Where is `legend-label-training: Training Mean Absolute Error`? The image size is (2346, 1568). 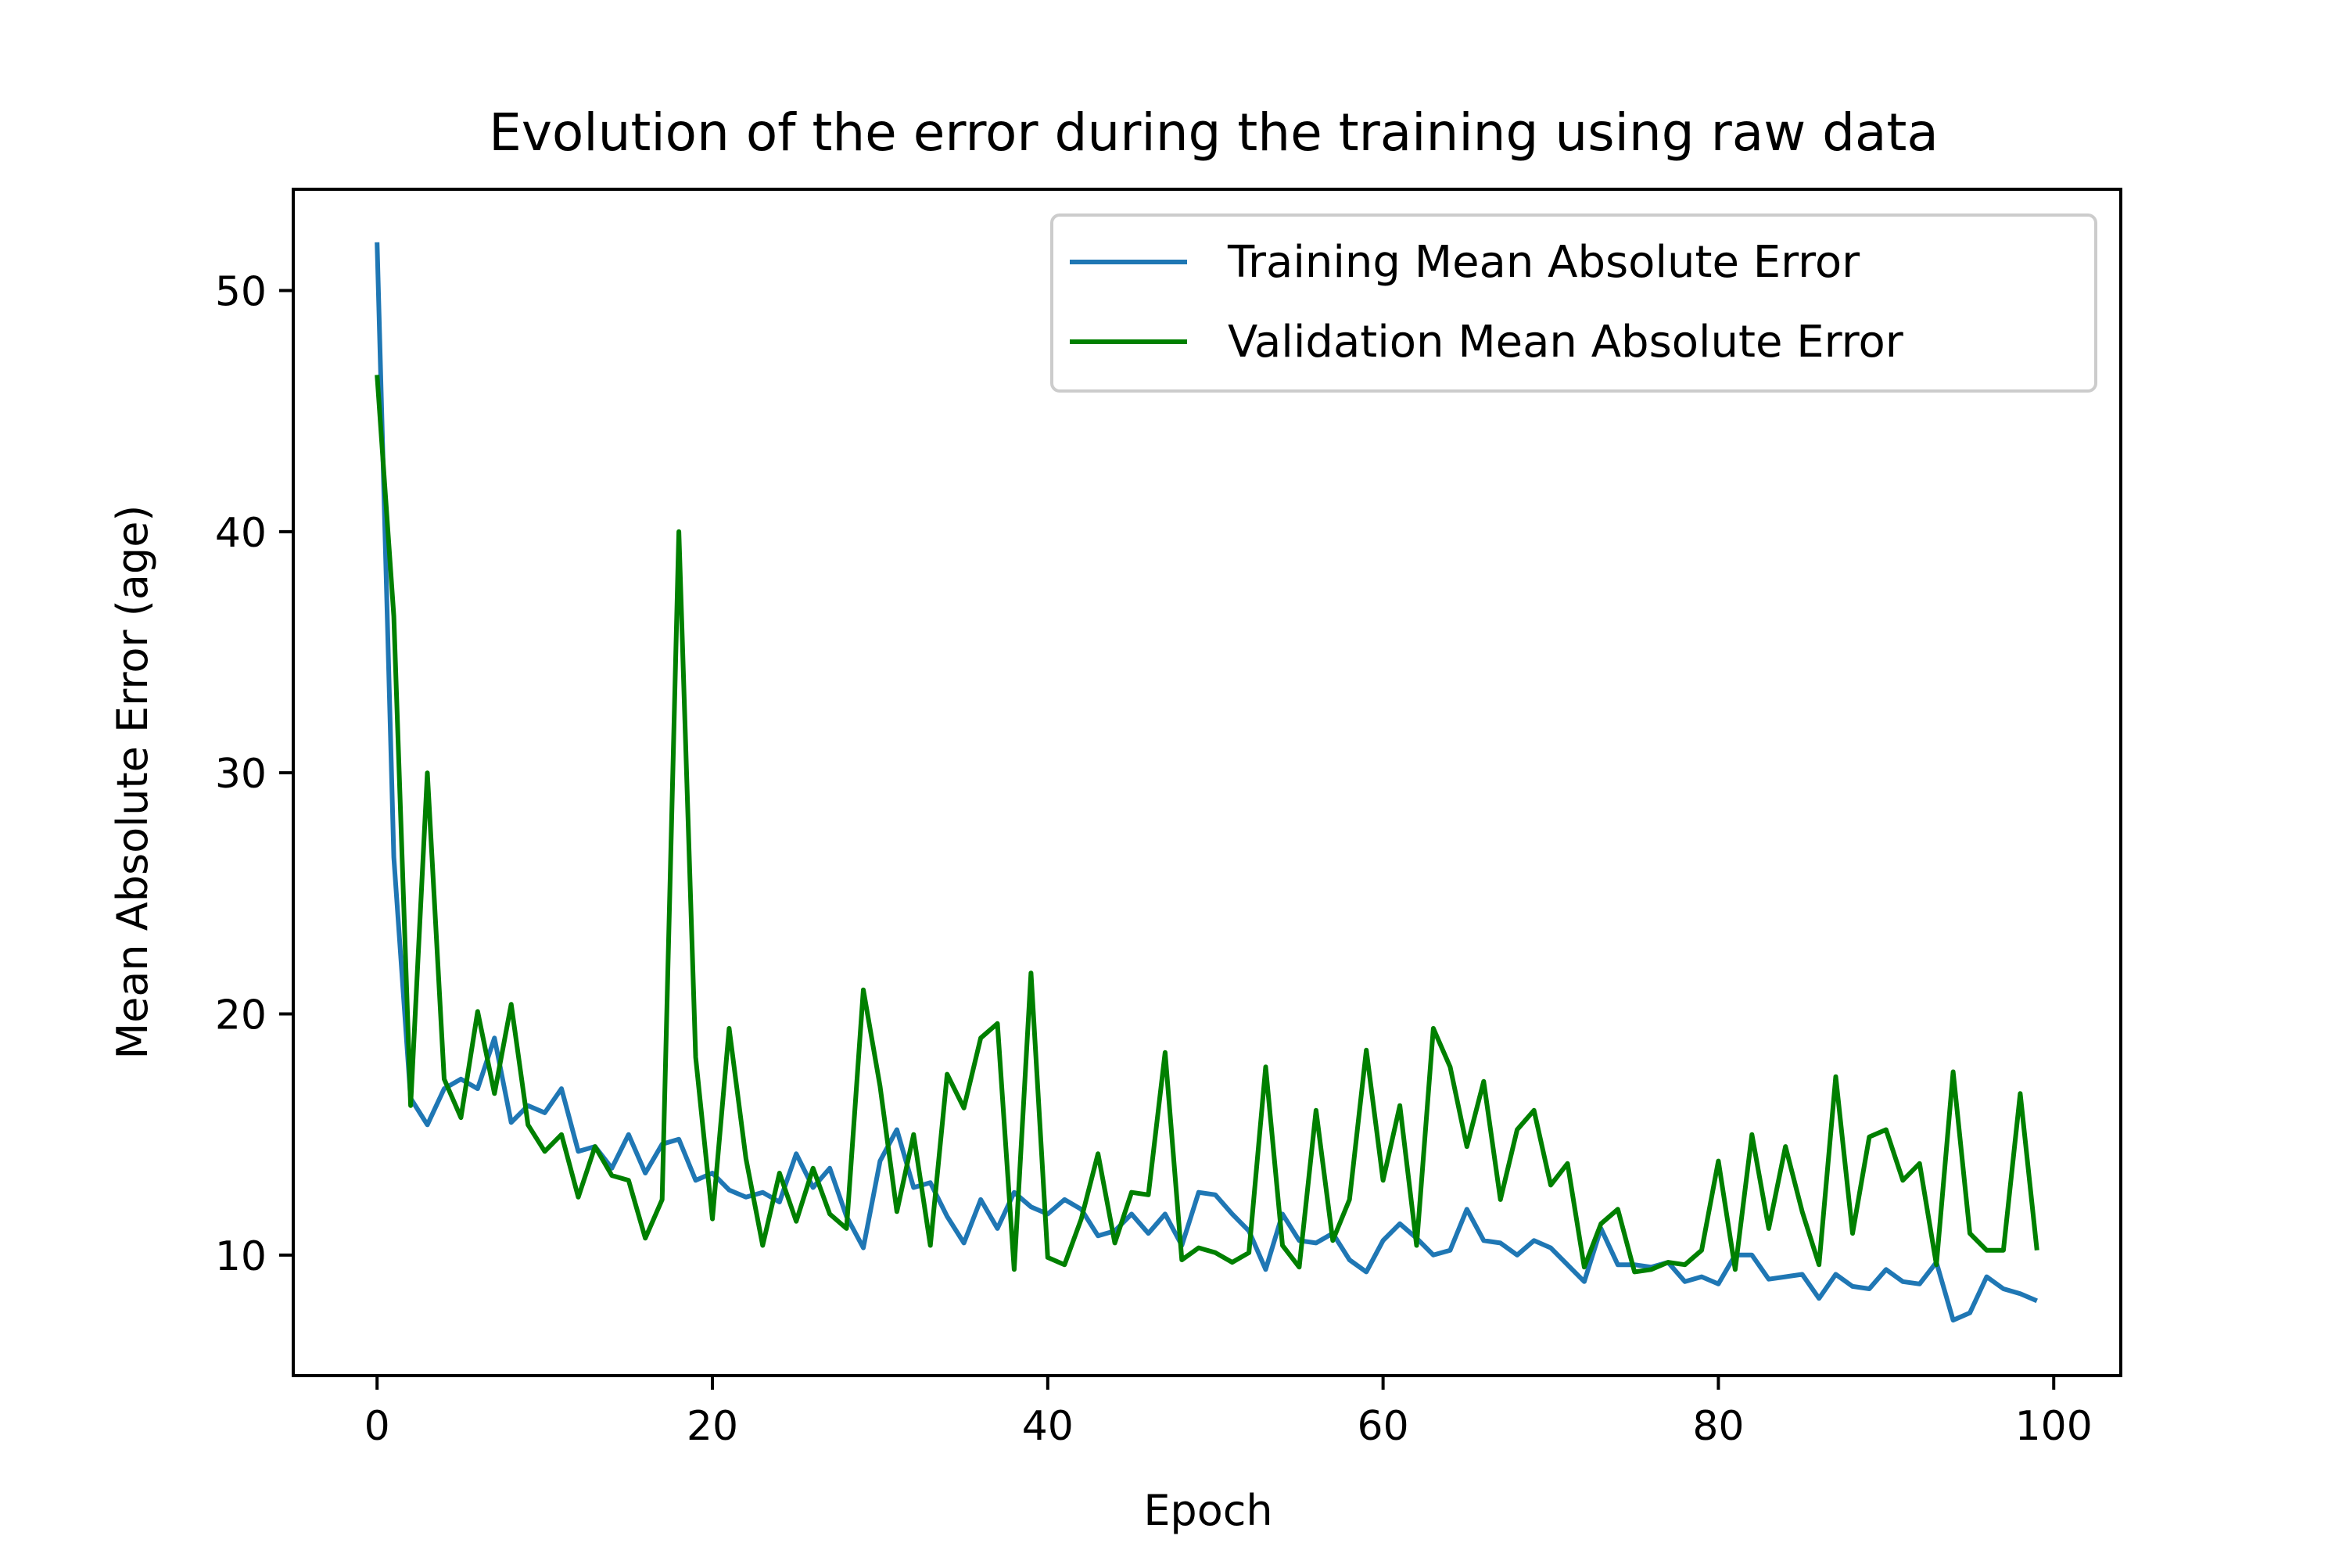 legend-label-training: Training Mean Absolute Error is located at coordinates (1544, 262).